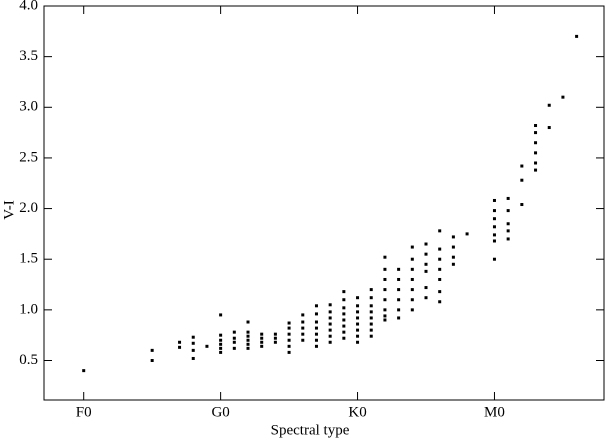 The height and width of the screenshot is (440, 607). What do you see at coordinates (28, 360) in the screenshot?
I see `y-tick-label: 0.5` at bounding box center [28, 360].